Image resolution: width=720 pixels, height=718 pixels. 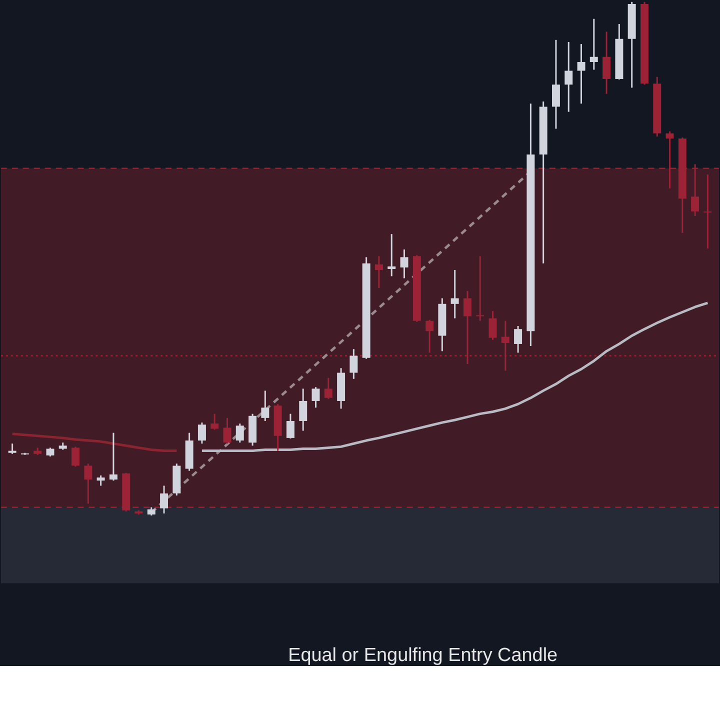 I want to click on text: Equal or Engulfing Entry Candle, so click(x=423, y=655).